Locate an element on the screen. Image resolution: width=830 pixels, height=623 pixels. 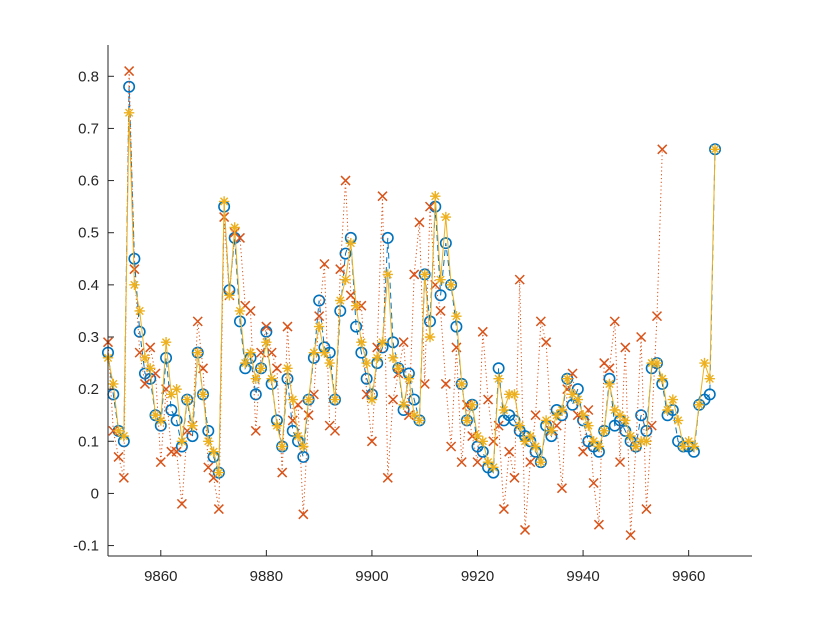
x-tick-label: 9900 is located at coordinates (371, 576).